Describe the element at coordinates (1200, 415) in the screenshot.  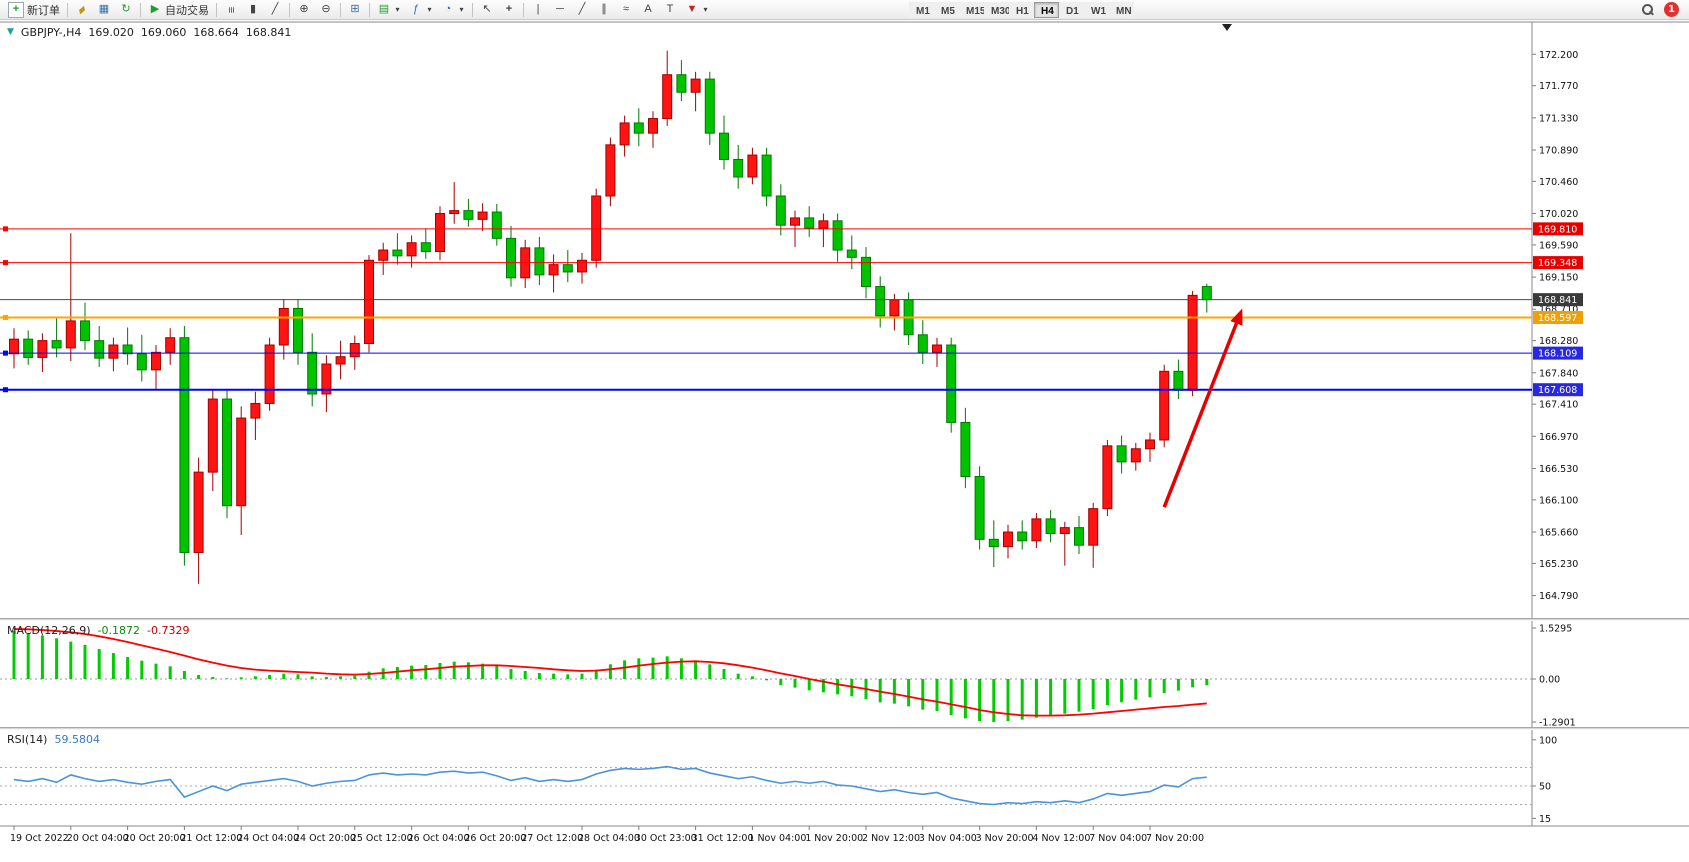
I see `trend-arrow-line` at that location.